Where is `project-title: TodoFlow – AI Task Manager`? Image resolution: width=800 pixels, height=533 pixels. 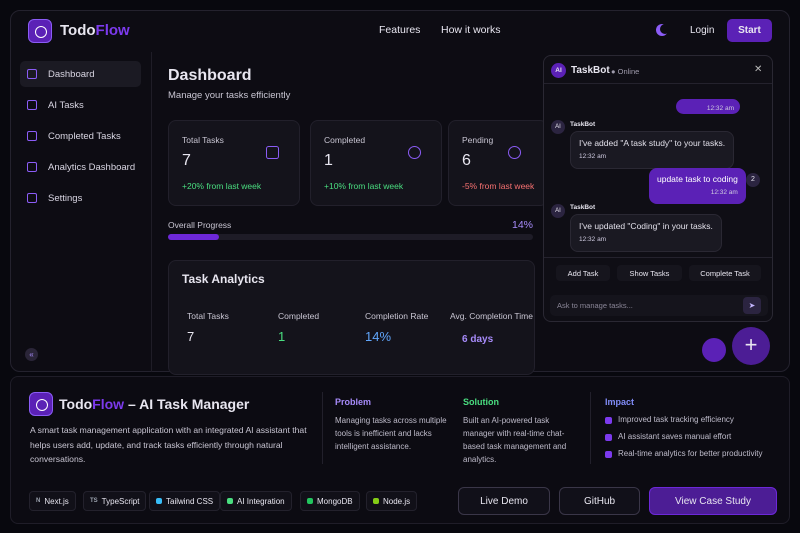
project-title: TodoFlow – AI Task Manager is located at coordinates (154, 404).